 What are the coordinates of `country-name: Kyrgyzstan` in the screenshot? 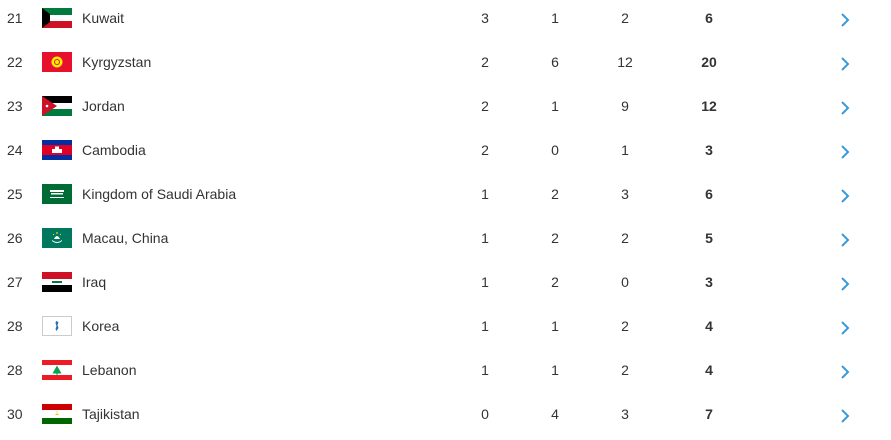 It's located at (117, 62).